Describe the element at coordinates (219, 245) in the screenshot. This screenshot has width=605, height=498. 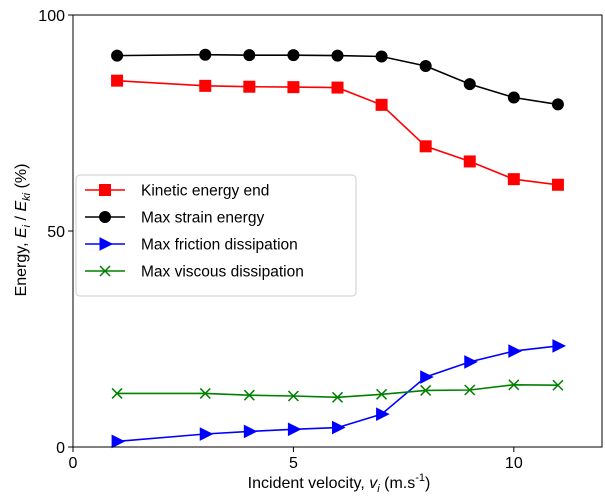
I see `legend-label: Max friction dissipation` at that location.